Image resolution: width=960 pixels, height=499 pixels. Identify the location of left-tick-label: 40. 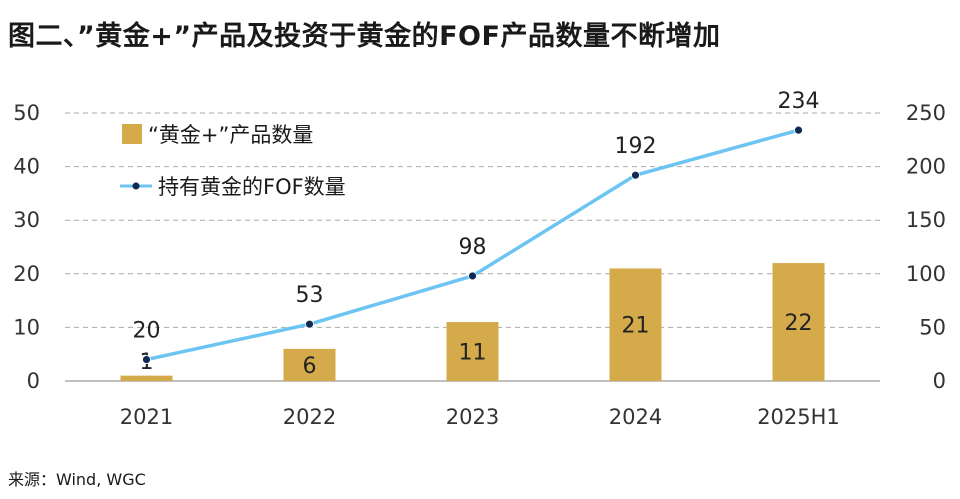
(26, 167).